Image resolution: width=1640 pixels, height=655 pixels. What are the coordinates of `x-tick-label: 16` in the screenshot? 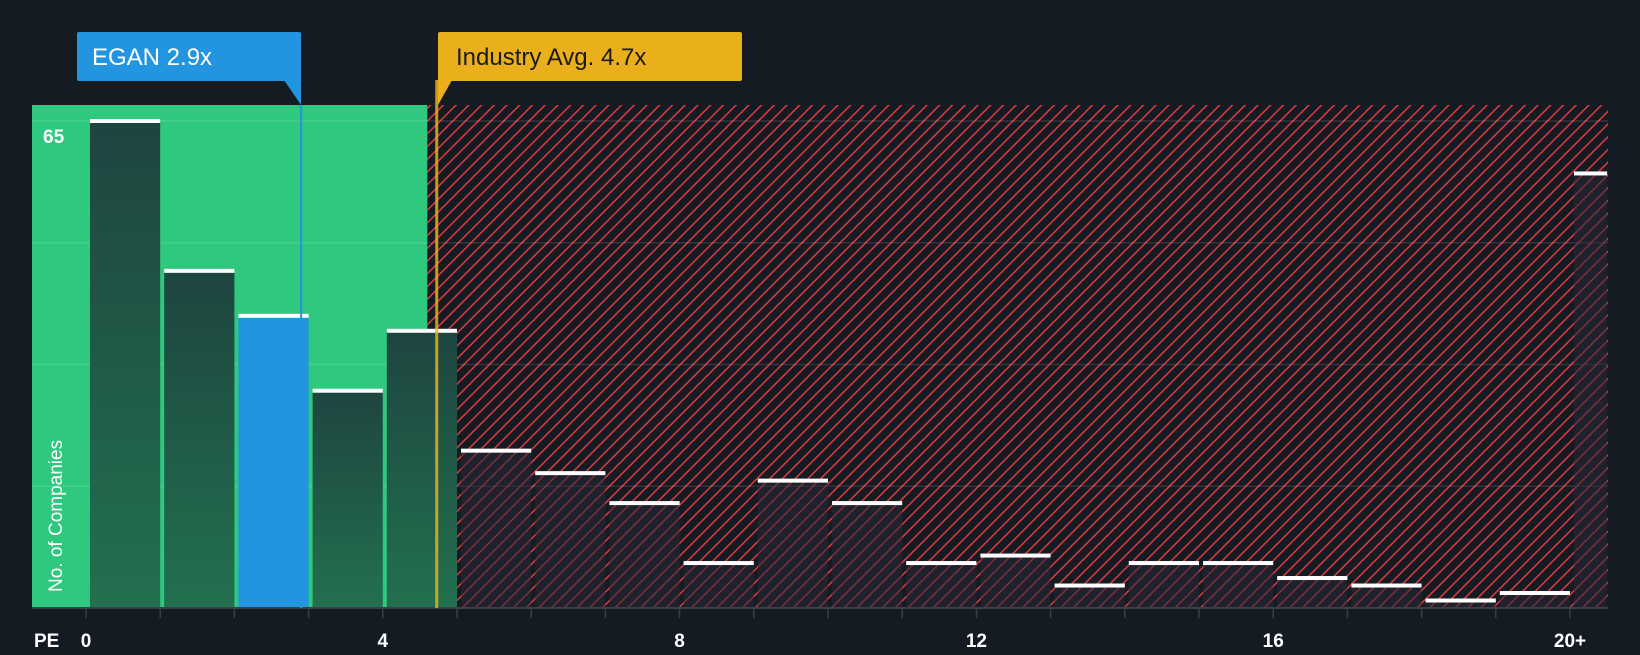 It's located at (1273, 640).